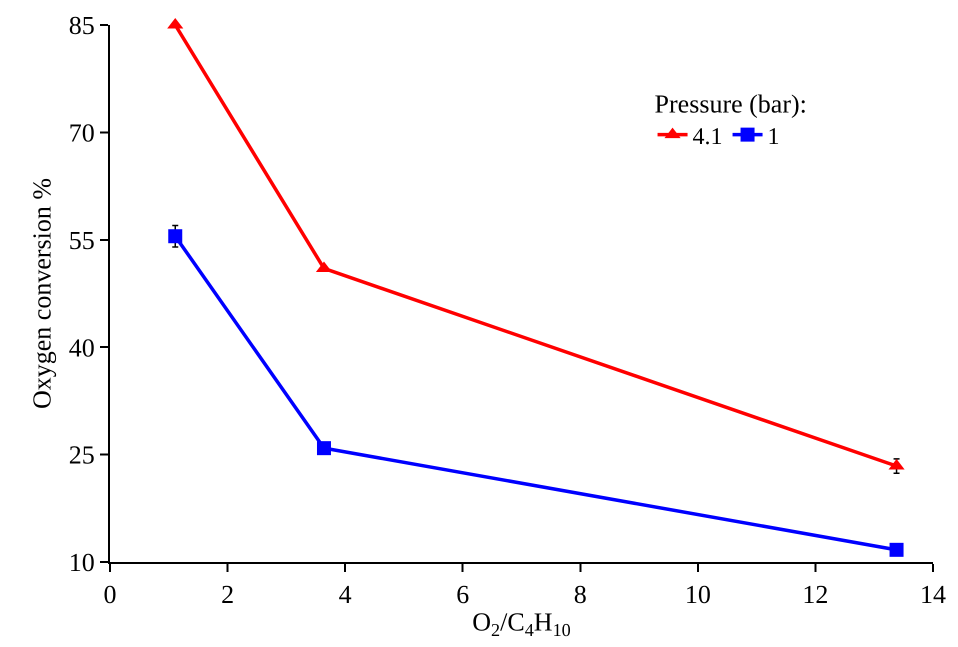 This screenshot has height=647, width=958. What do you see at coordinates (774, 137) in the screenshot?
I see `legend-label: 1` at bounding box center [774, 137].